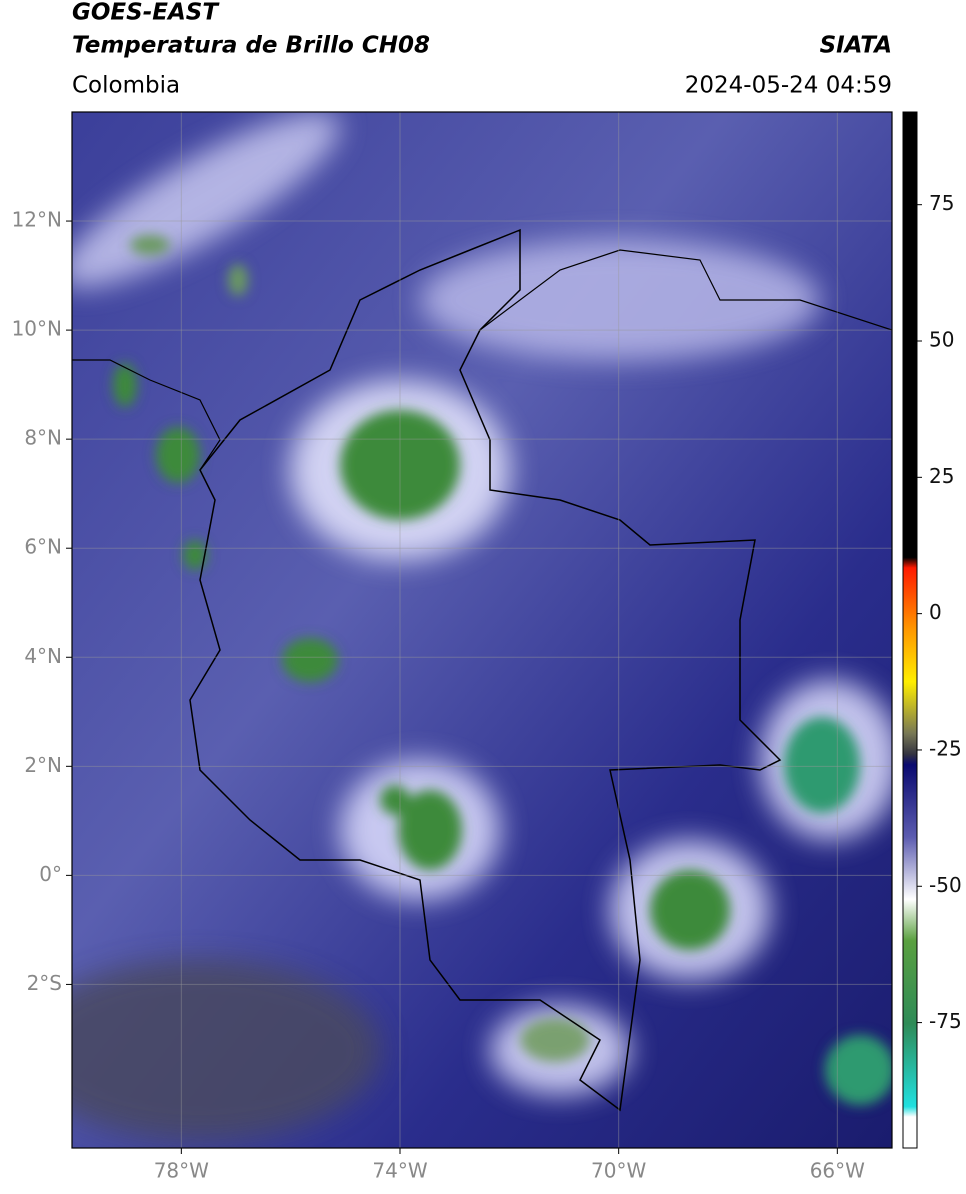 Image resolution: width=966 pixels, height=1194 pixels. Describe the element at coordinates (618, 1171) in the screenshot. I see `x-tick-label: 70°W` at that location.